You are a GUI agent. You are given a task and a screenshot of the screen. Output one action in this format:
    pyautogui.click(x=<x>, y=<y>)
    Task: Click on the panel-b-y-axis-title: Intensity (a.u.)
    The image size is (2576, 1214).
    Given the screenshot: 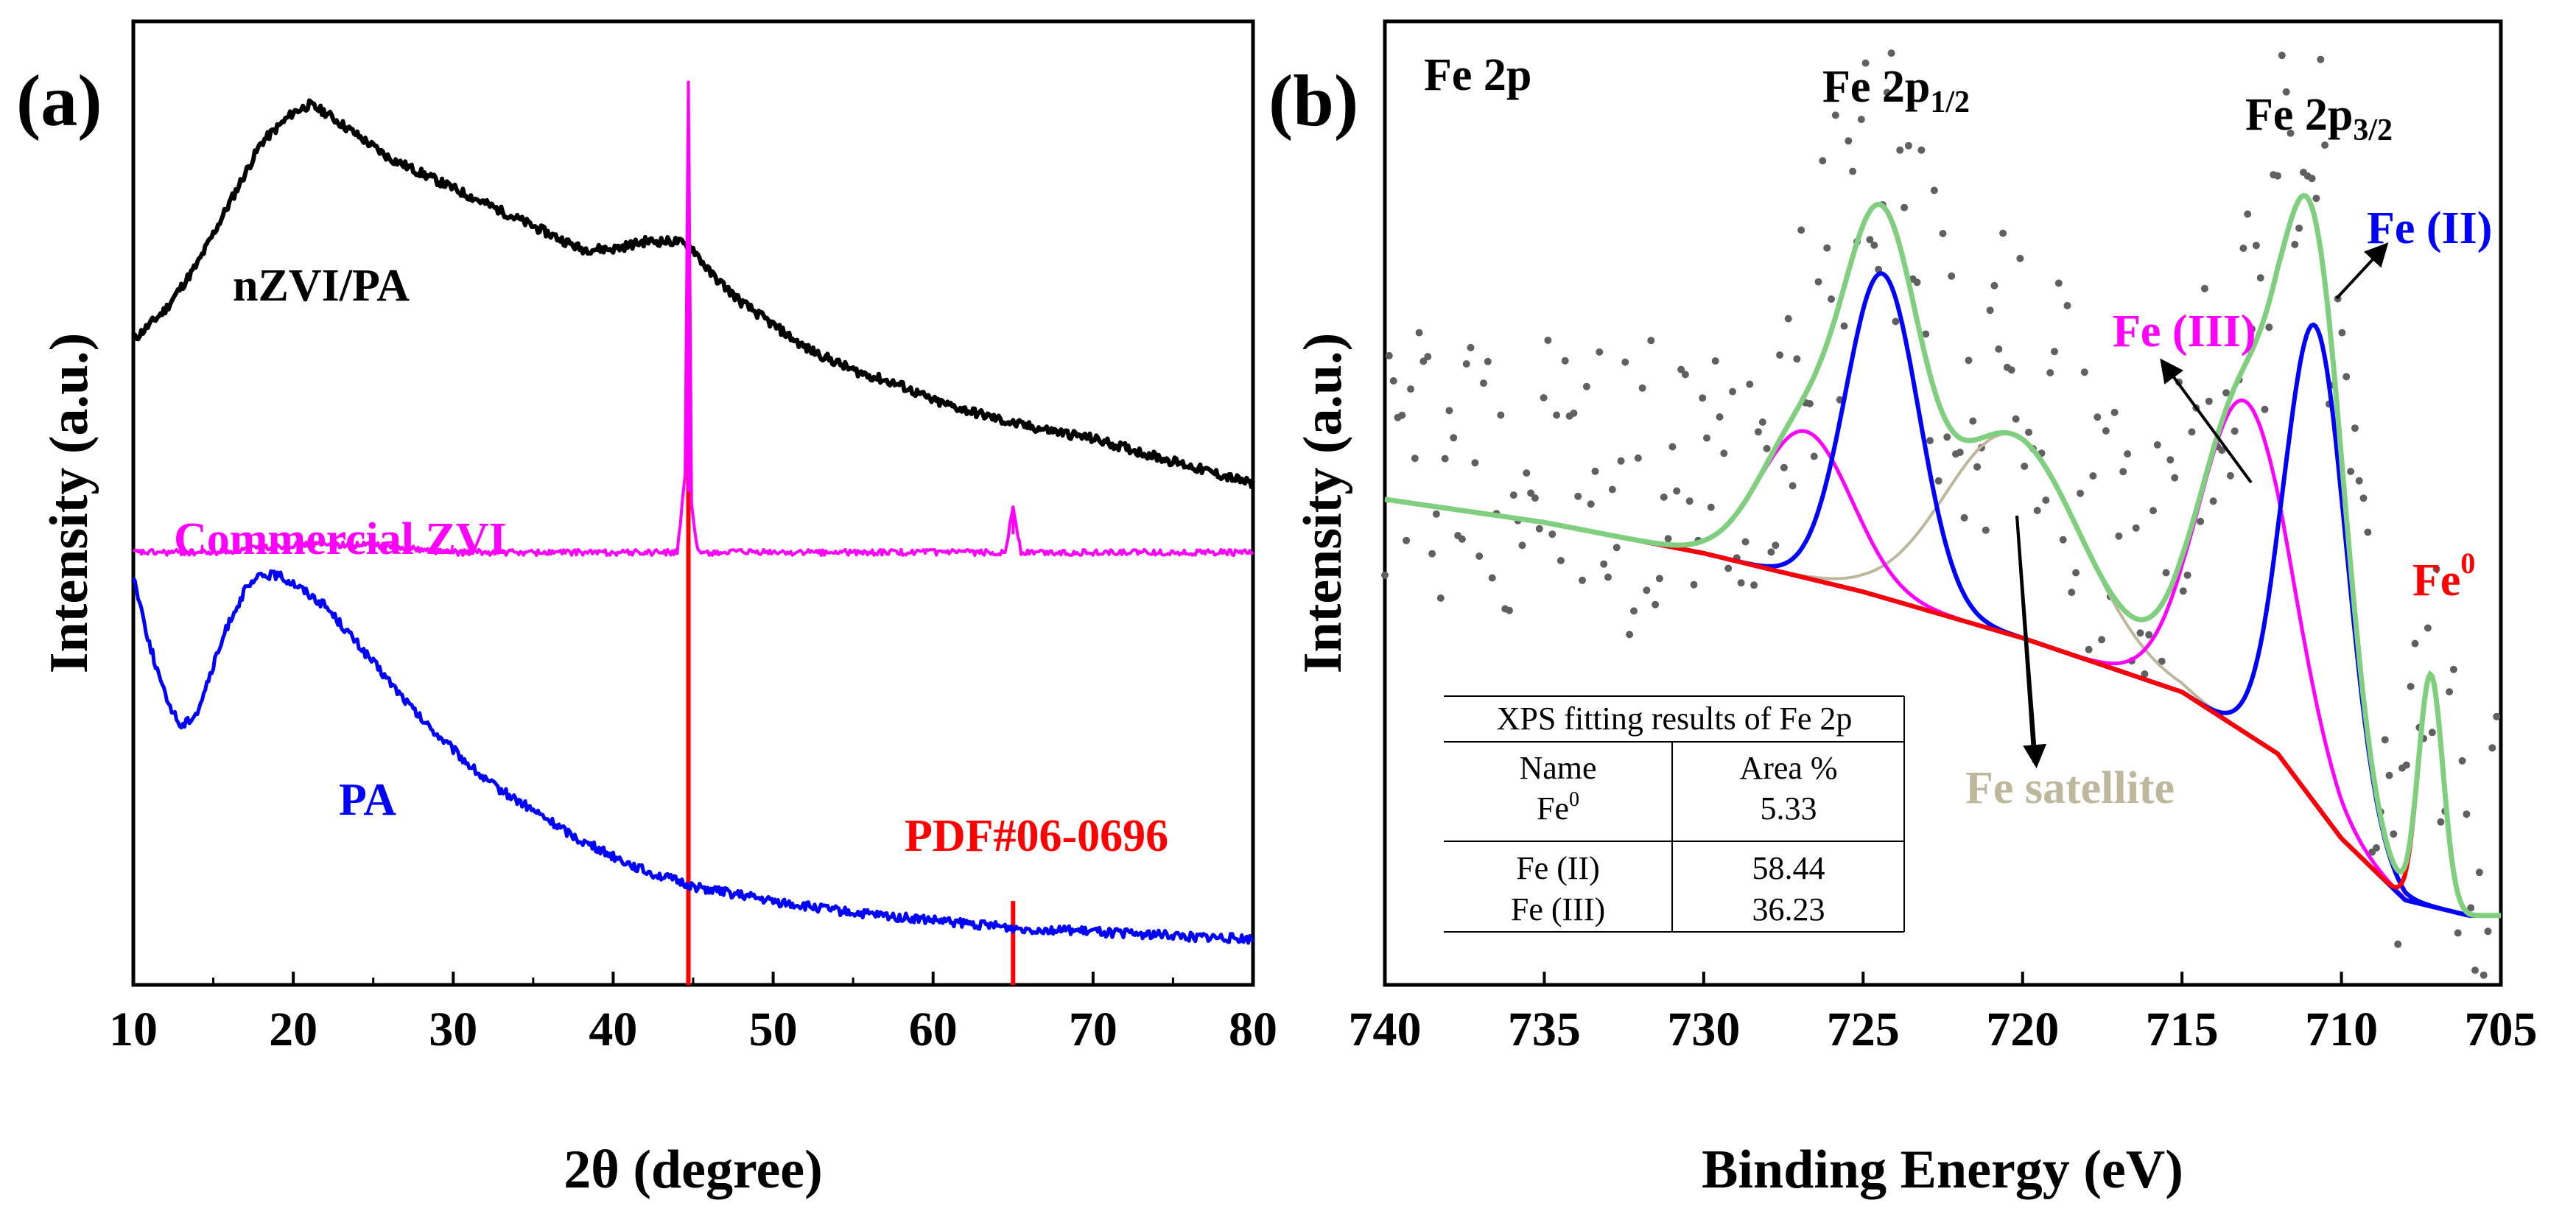 What is the action you would take?
    pyautogui.click(x=1323, y=504)
    